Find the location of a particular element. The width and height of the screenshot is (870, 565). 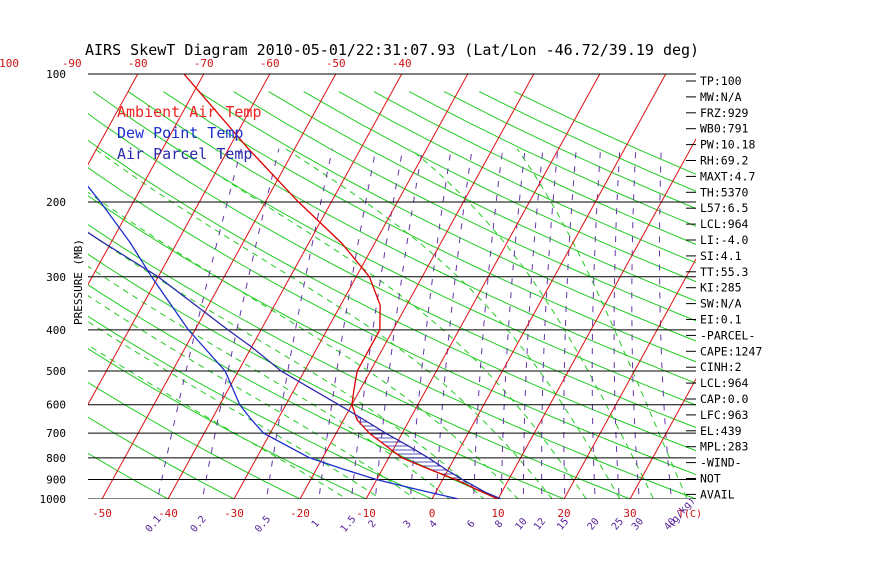

top-temp-tick-label: -70 is located at coordinates (204, 63).